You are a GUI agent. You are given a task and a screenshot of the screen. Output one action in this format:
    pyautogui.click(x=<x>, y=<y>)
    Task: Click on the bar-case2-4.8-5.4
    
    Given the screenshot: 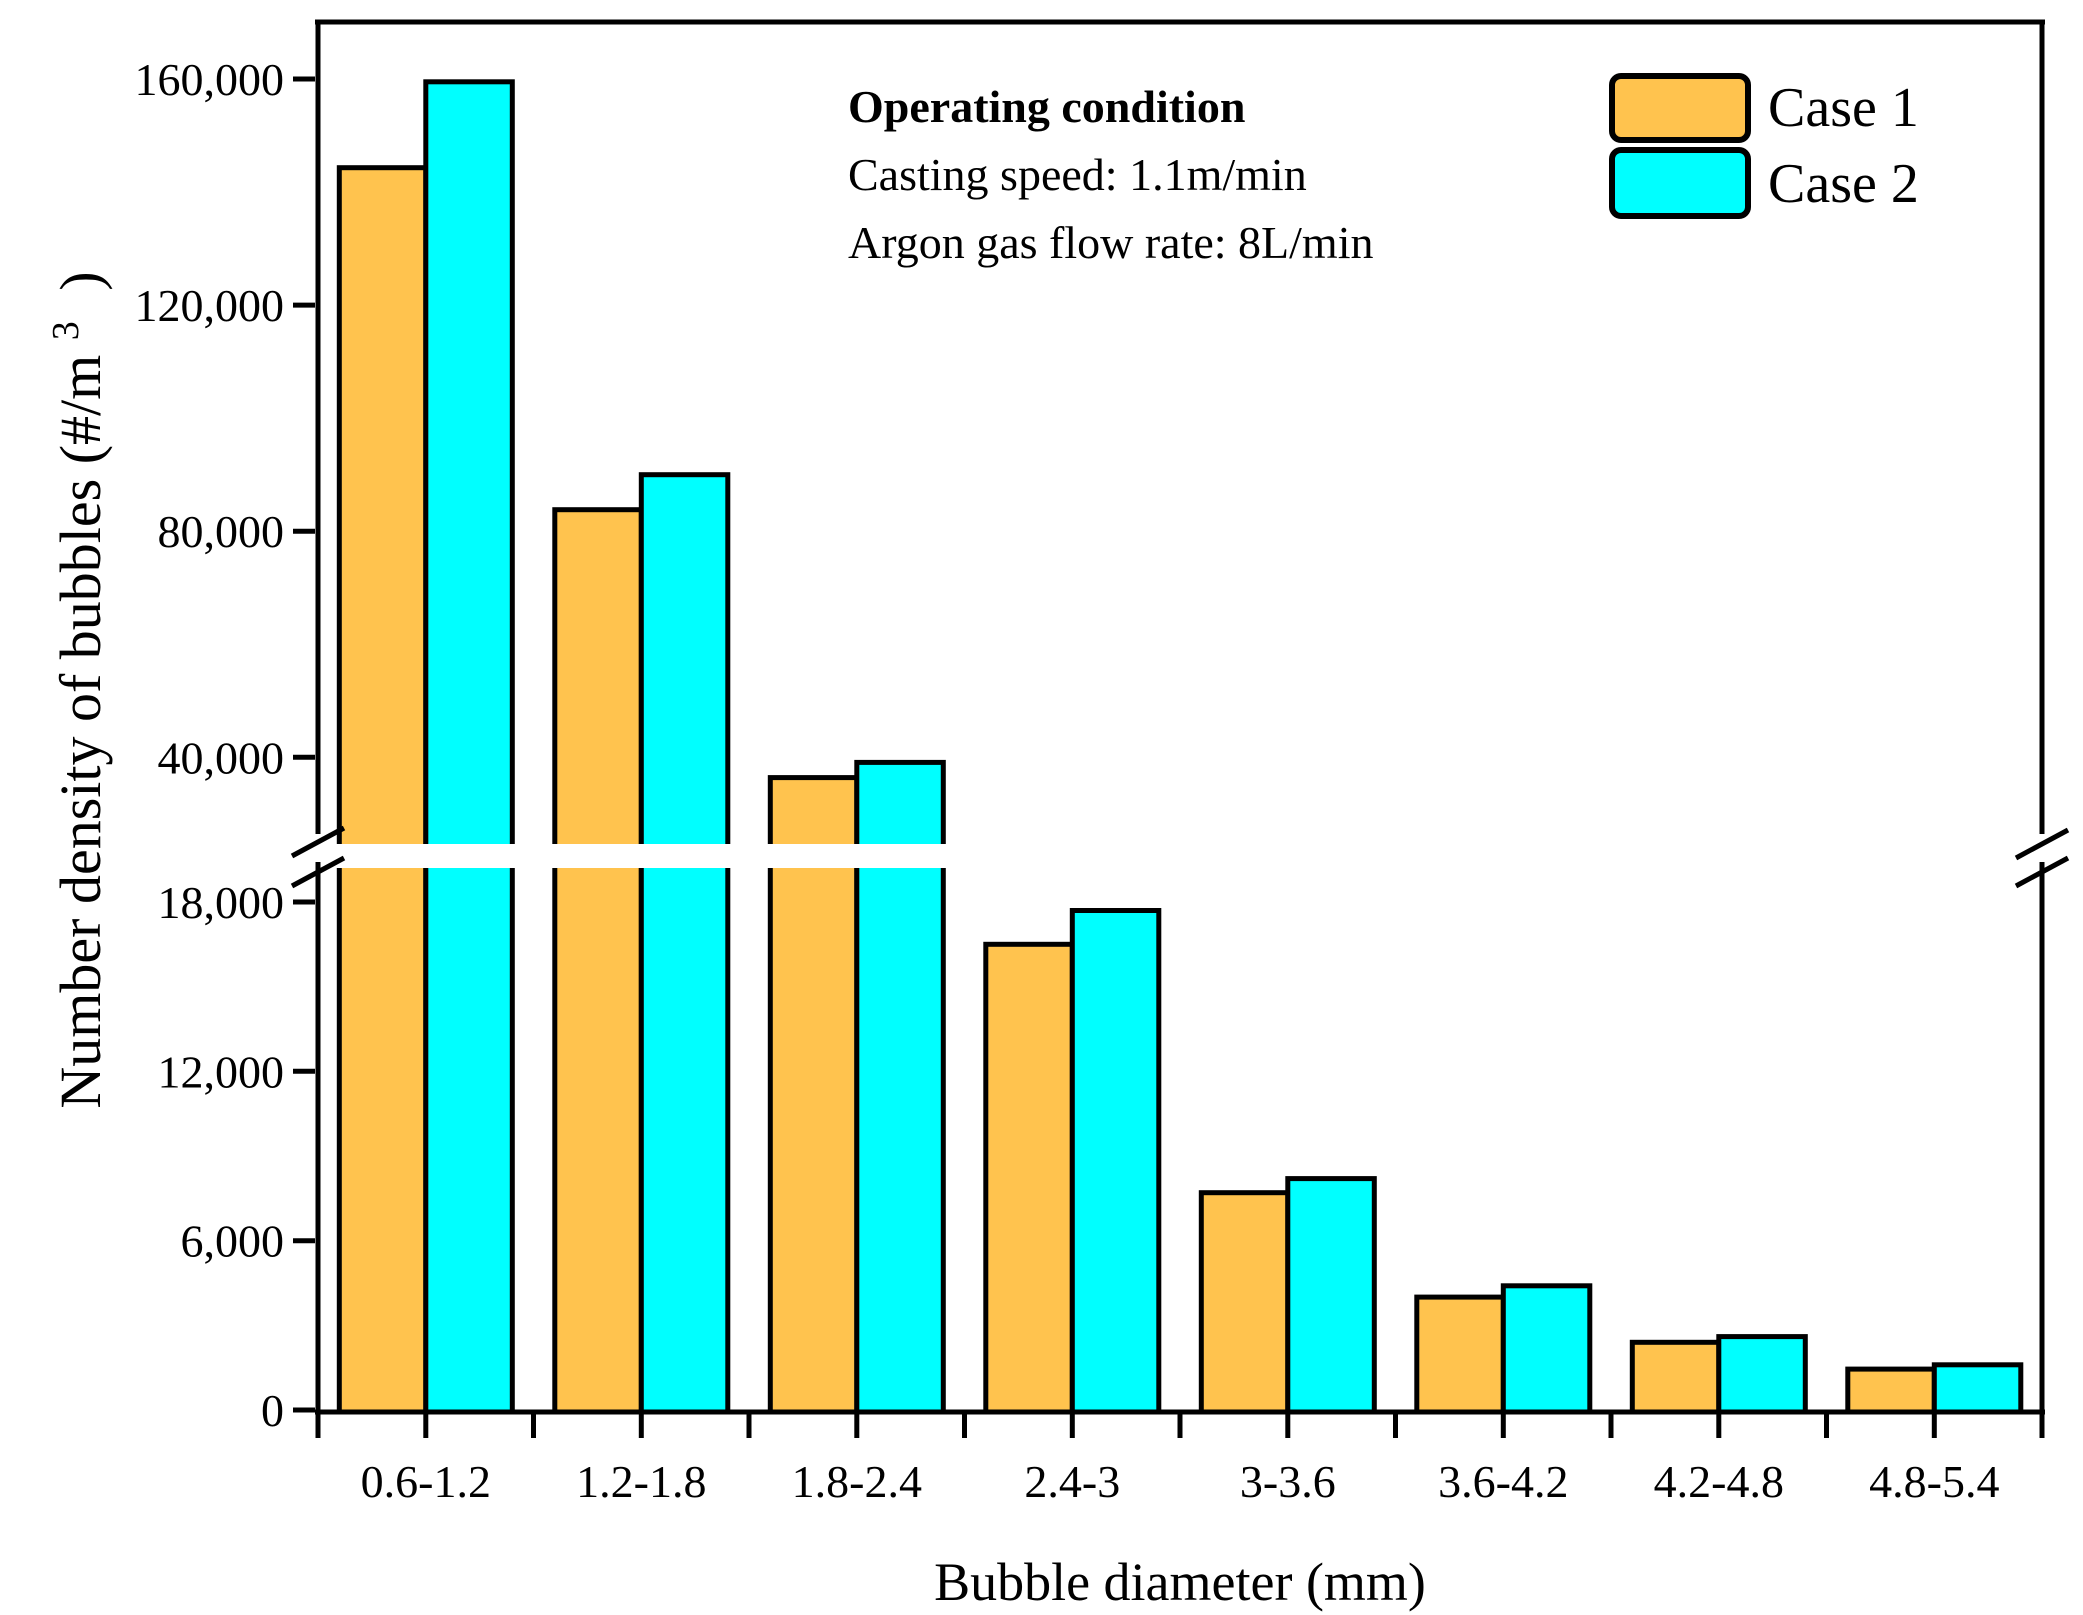 What is the action you would take?
    pyautogui.click(x=1977, y=1388)
    